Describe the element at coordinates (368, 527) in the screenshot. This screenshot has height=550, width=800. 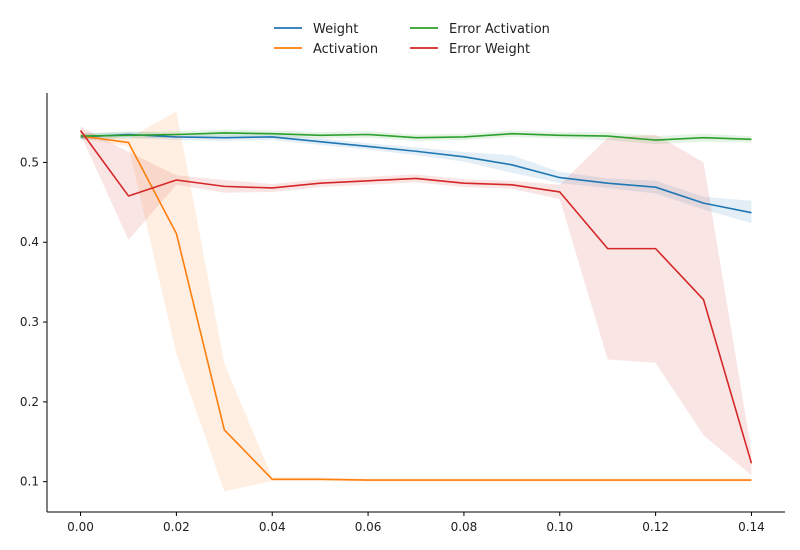
I see `x-tick-label: 0.06` at that location.